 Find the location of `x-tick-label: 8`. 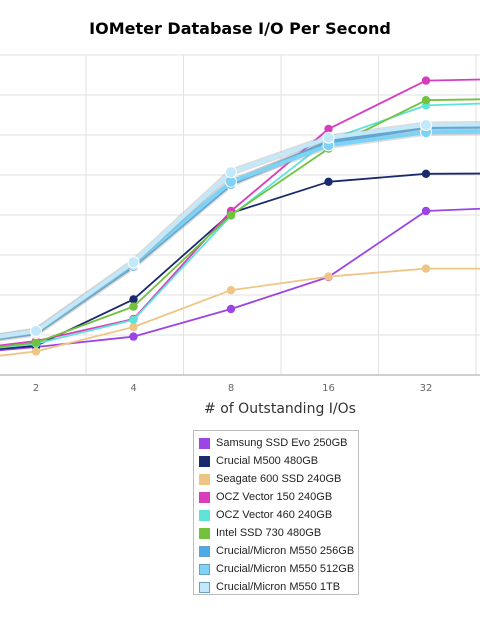

x-tick-label: 8 is located at coordinates (231, 388).